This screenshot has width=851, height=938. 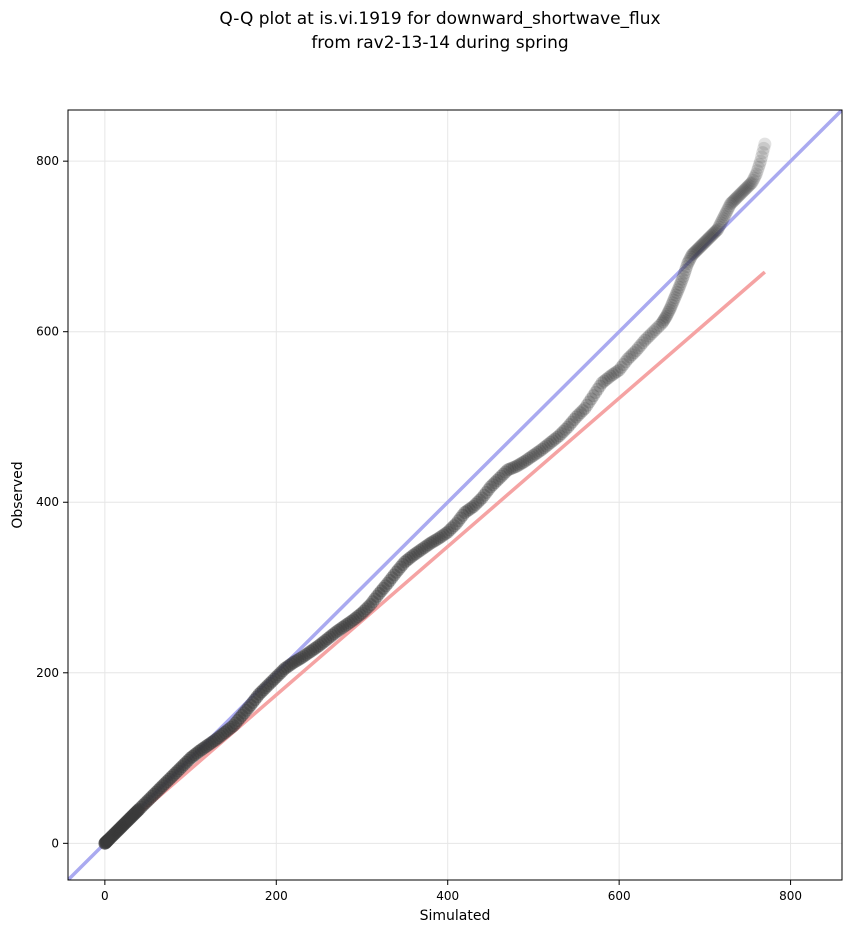 What do you see at coordinates (447, 896) in the screenshot?
I see `x-tick-label: 400` at bounding box center [447, 896].